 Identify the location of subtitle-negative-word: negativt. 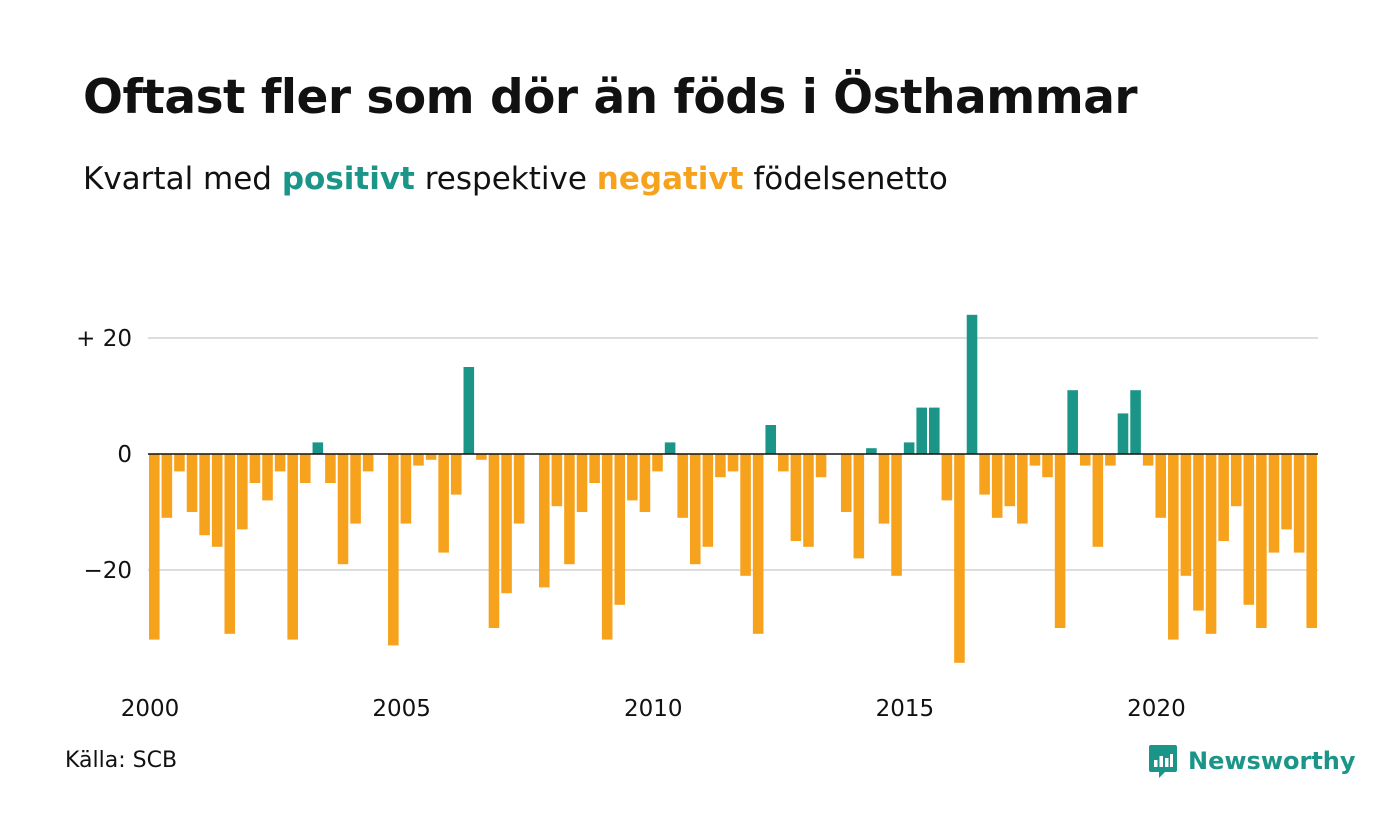
(670, 179).